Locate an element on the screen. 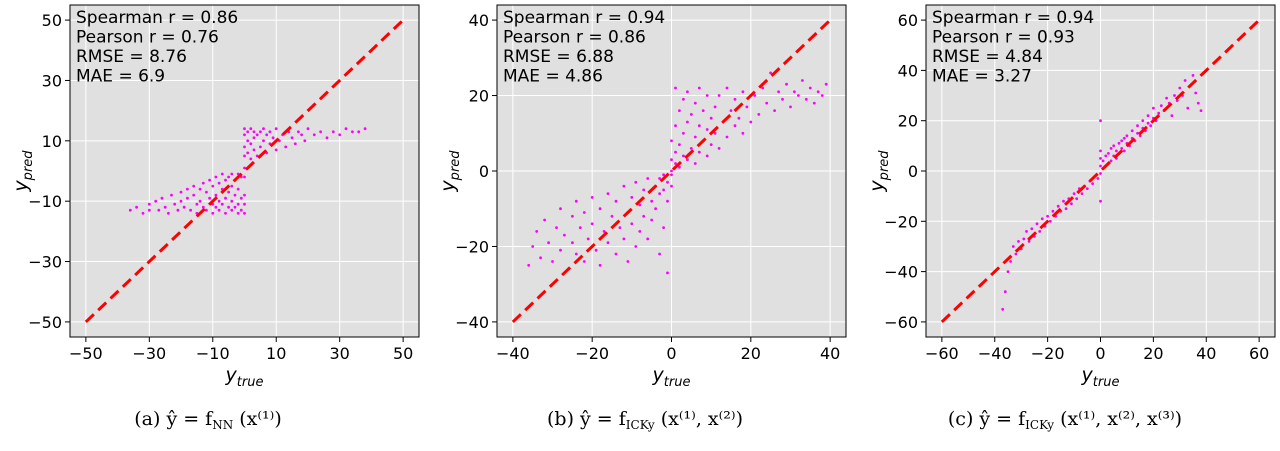 This screenshot has height=451, width=1280. x-tick-label: 60 is located at coordinates (1259, 353).